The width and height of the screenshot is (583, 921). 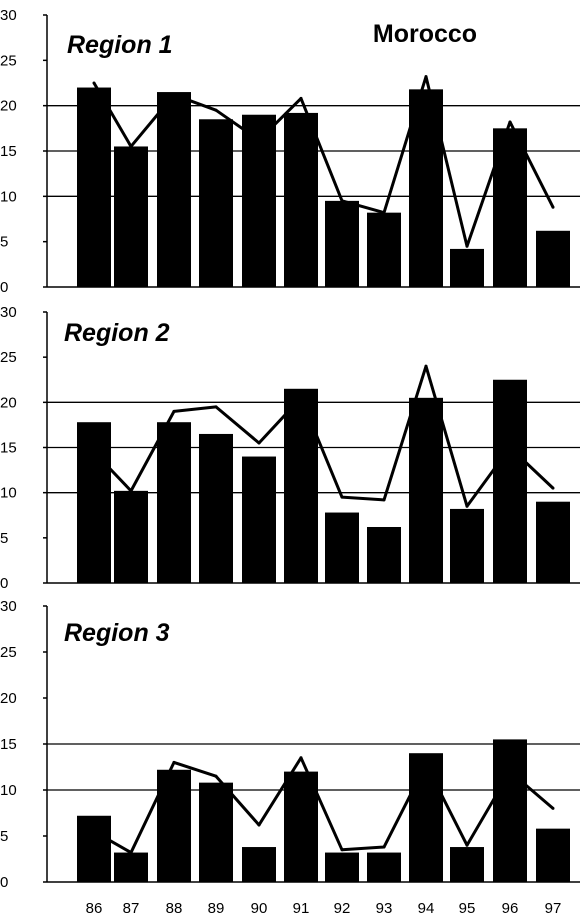 I want to click on x-tick-label-96: 96, so click(x=510, y=908).